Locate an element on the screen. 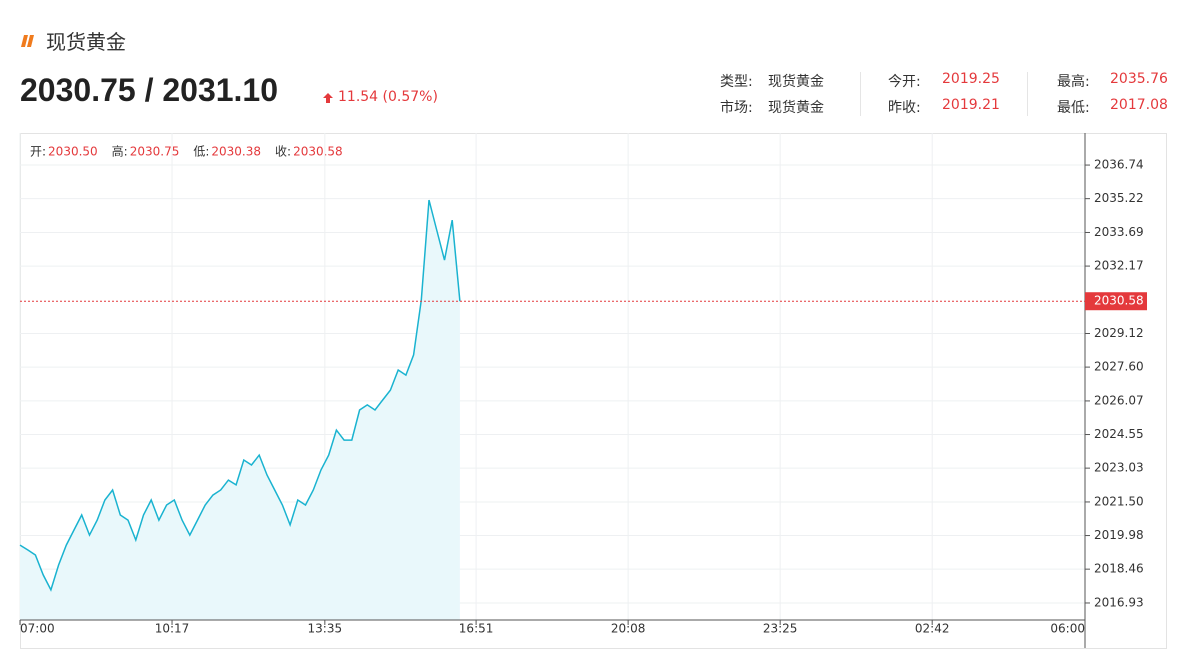  last-price-box is located at coordinates (1116, 301).